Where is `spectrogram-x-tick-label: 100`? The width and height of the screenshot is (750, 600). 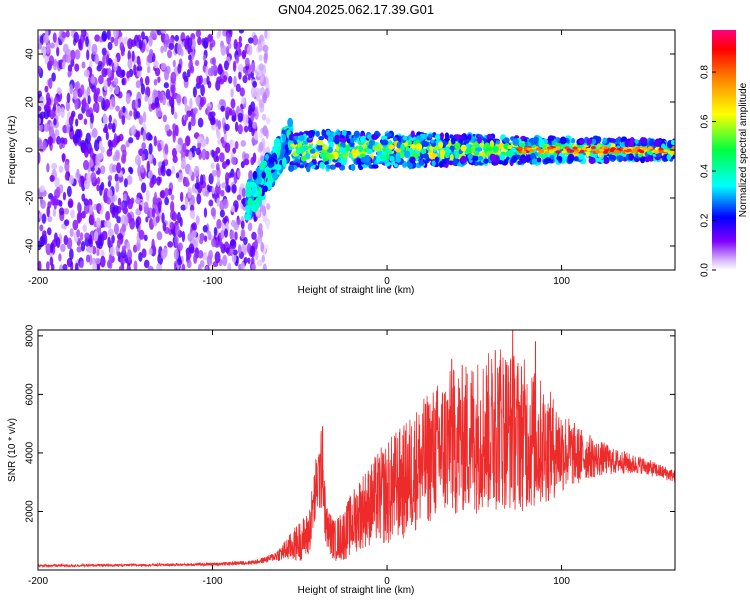 spectrogram-x-tick-label: 100 is located at coordinates (561, 281).